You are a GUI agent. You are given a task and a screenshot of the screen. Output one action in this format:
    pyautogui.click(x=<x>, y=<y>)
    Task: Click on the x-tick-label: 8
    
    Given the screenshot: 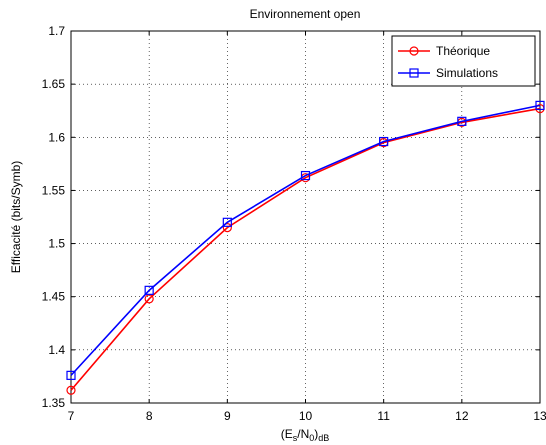 What is the action you would take?
    pyautogui.click(x=149, y=416)
    